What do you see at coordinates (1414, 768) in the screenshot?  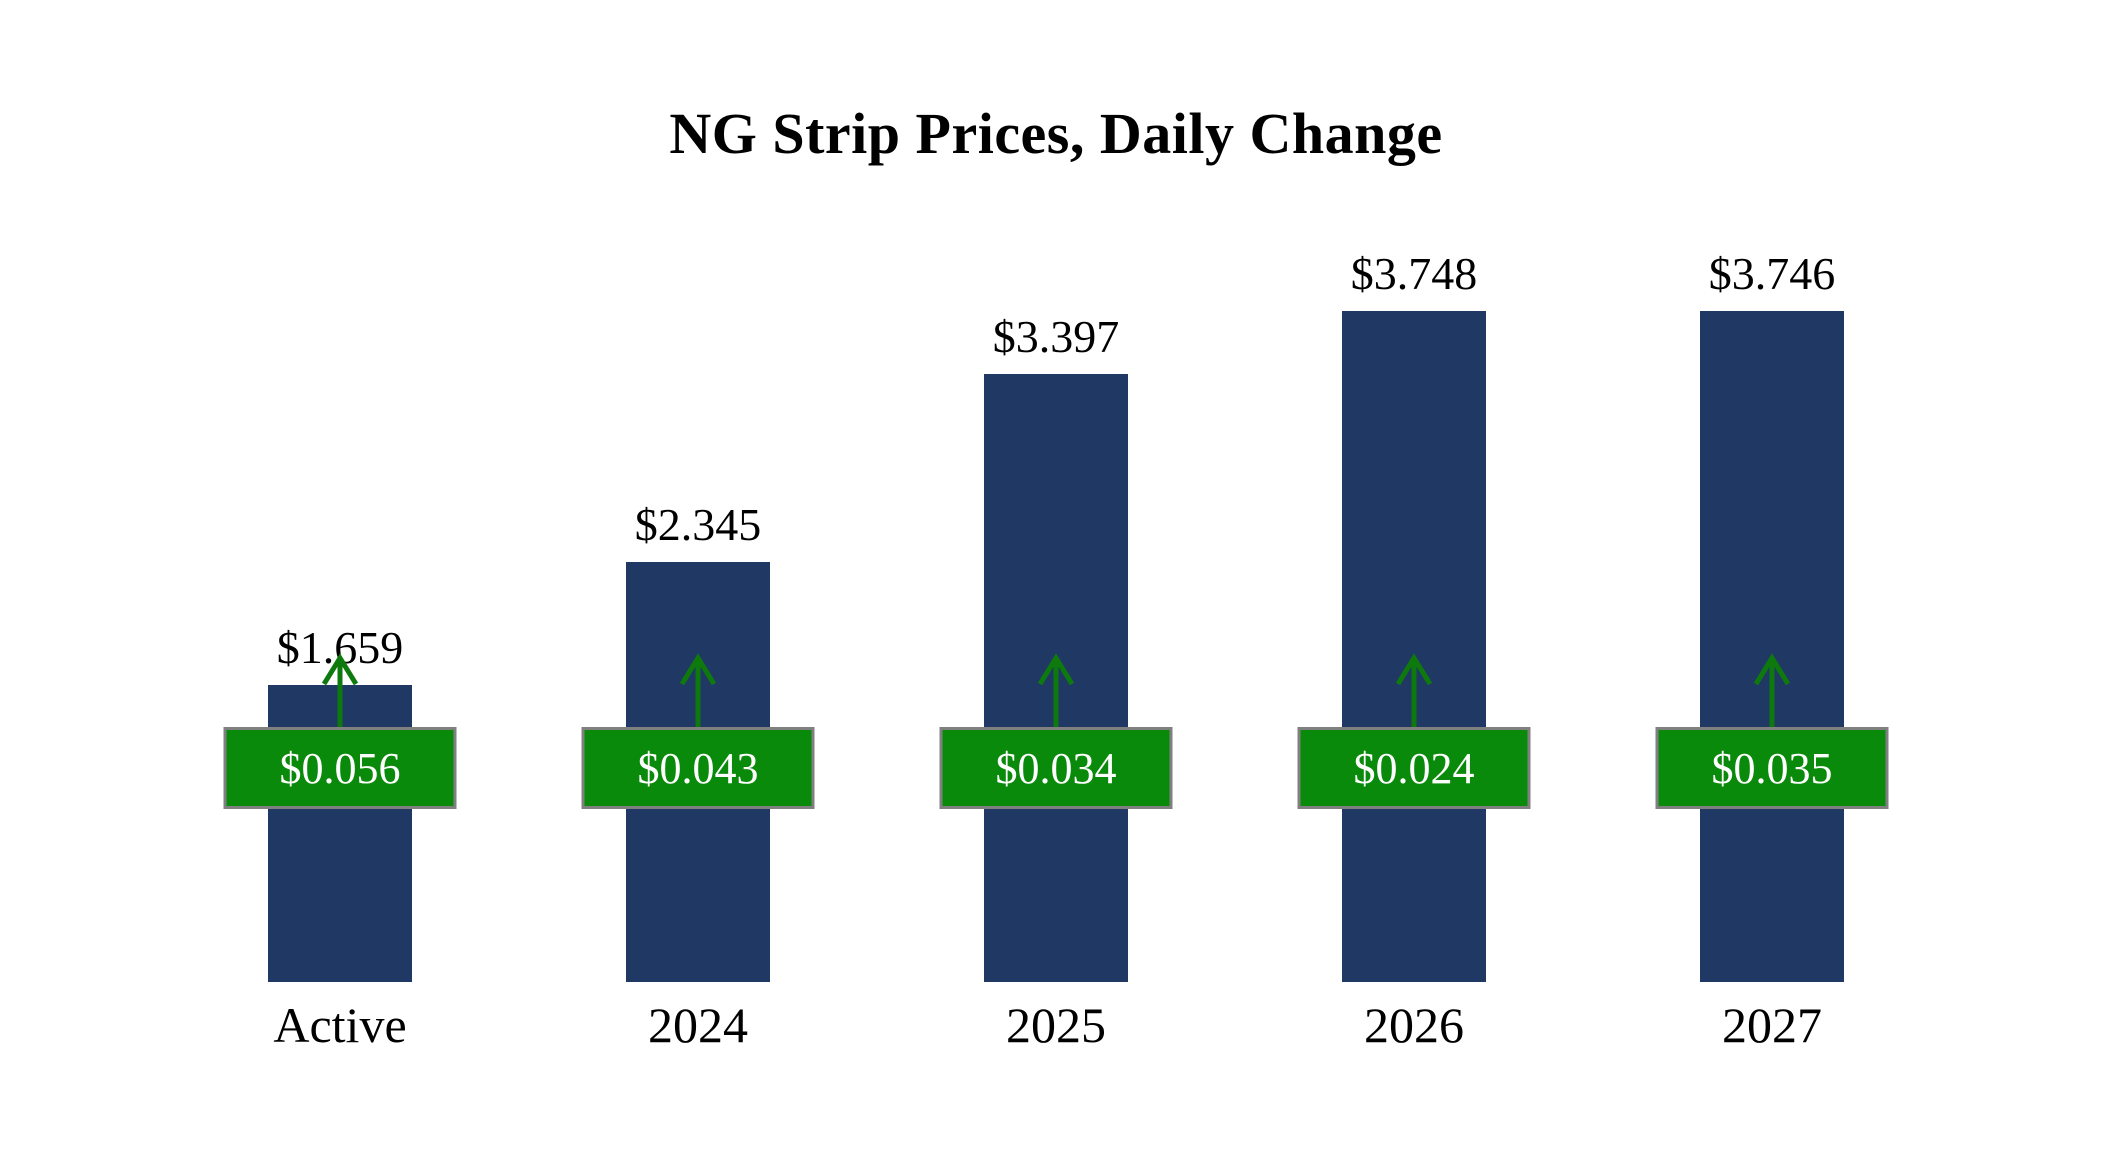 I see `daily-change-badge: $0.024` at bounding box center [1414, 768].